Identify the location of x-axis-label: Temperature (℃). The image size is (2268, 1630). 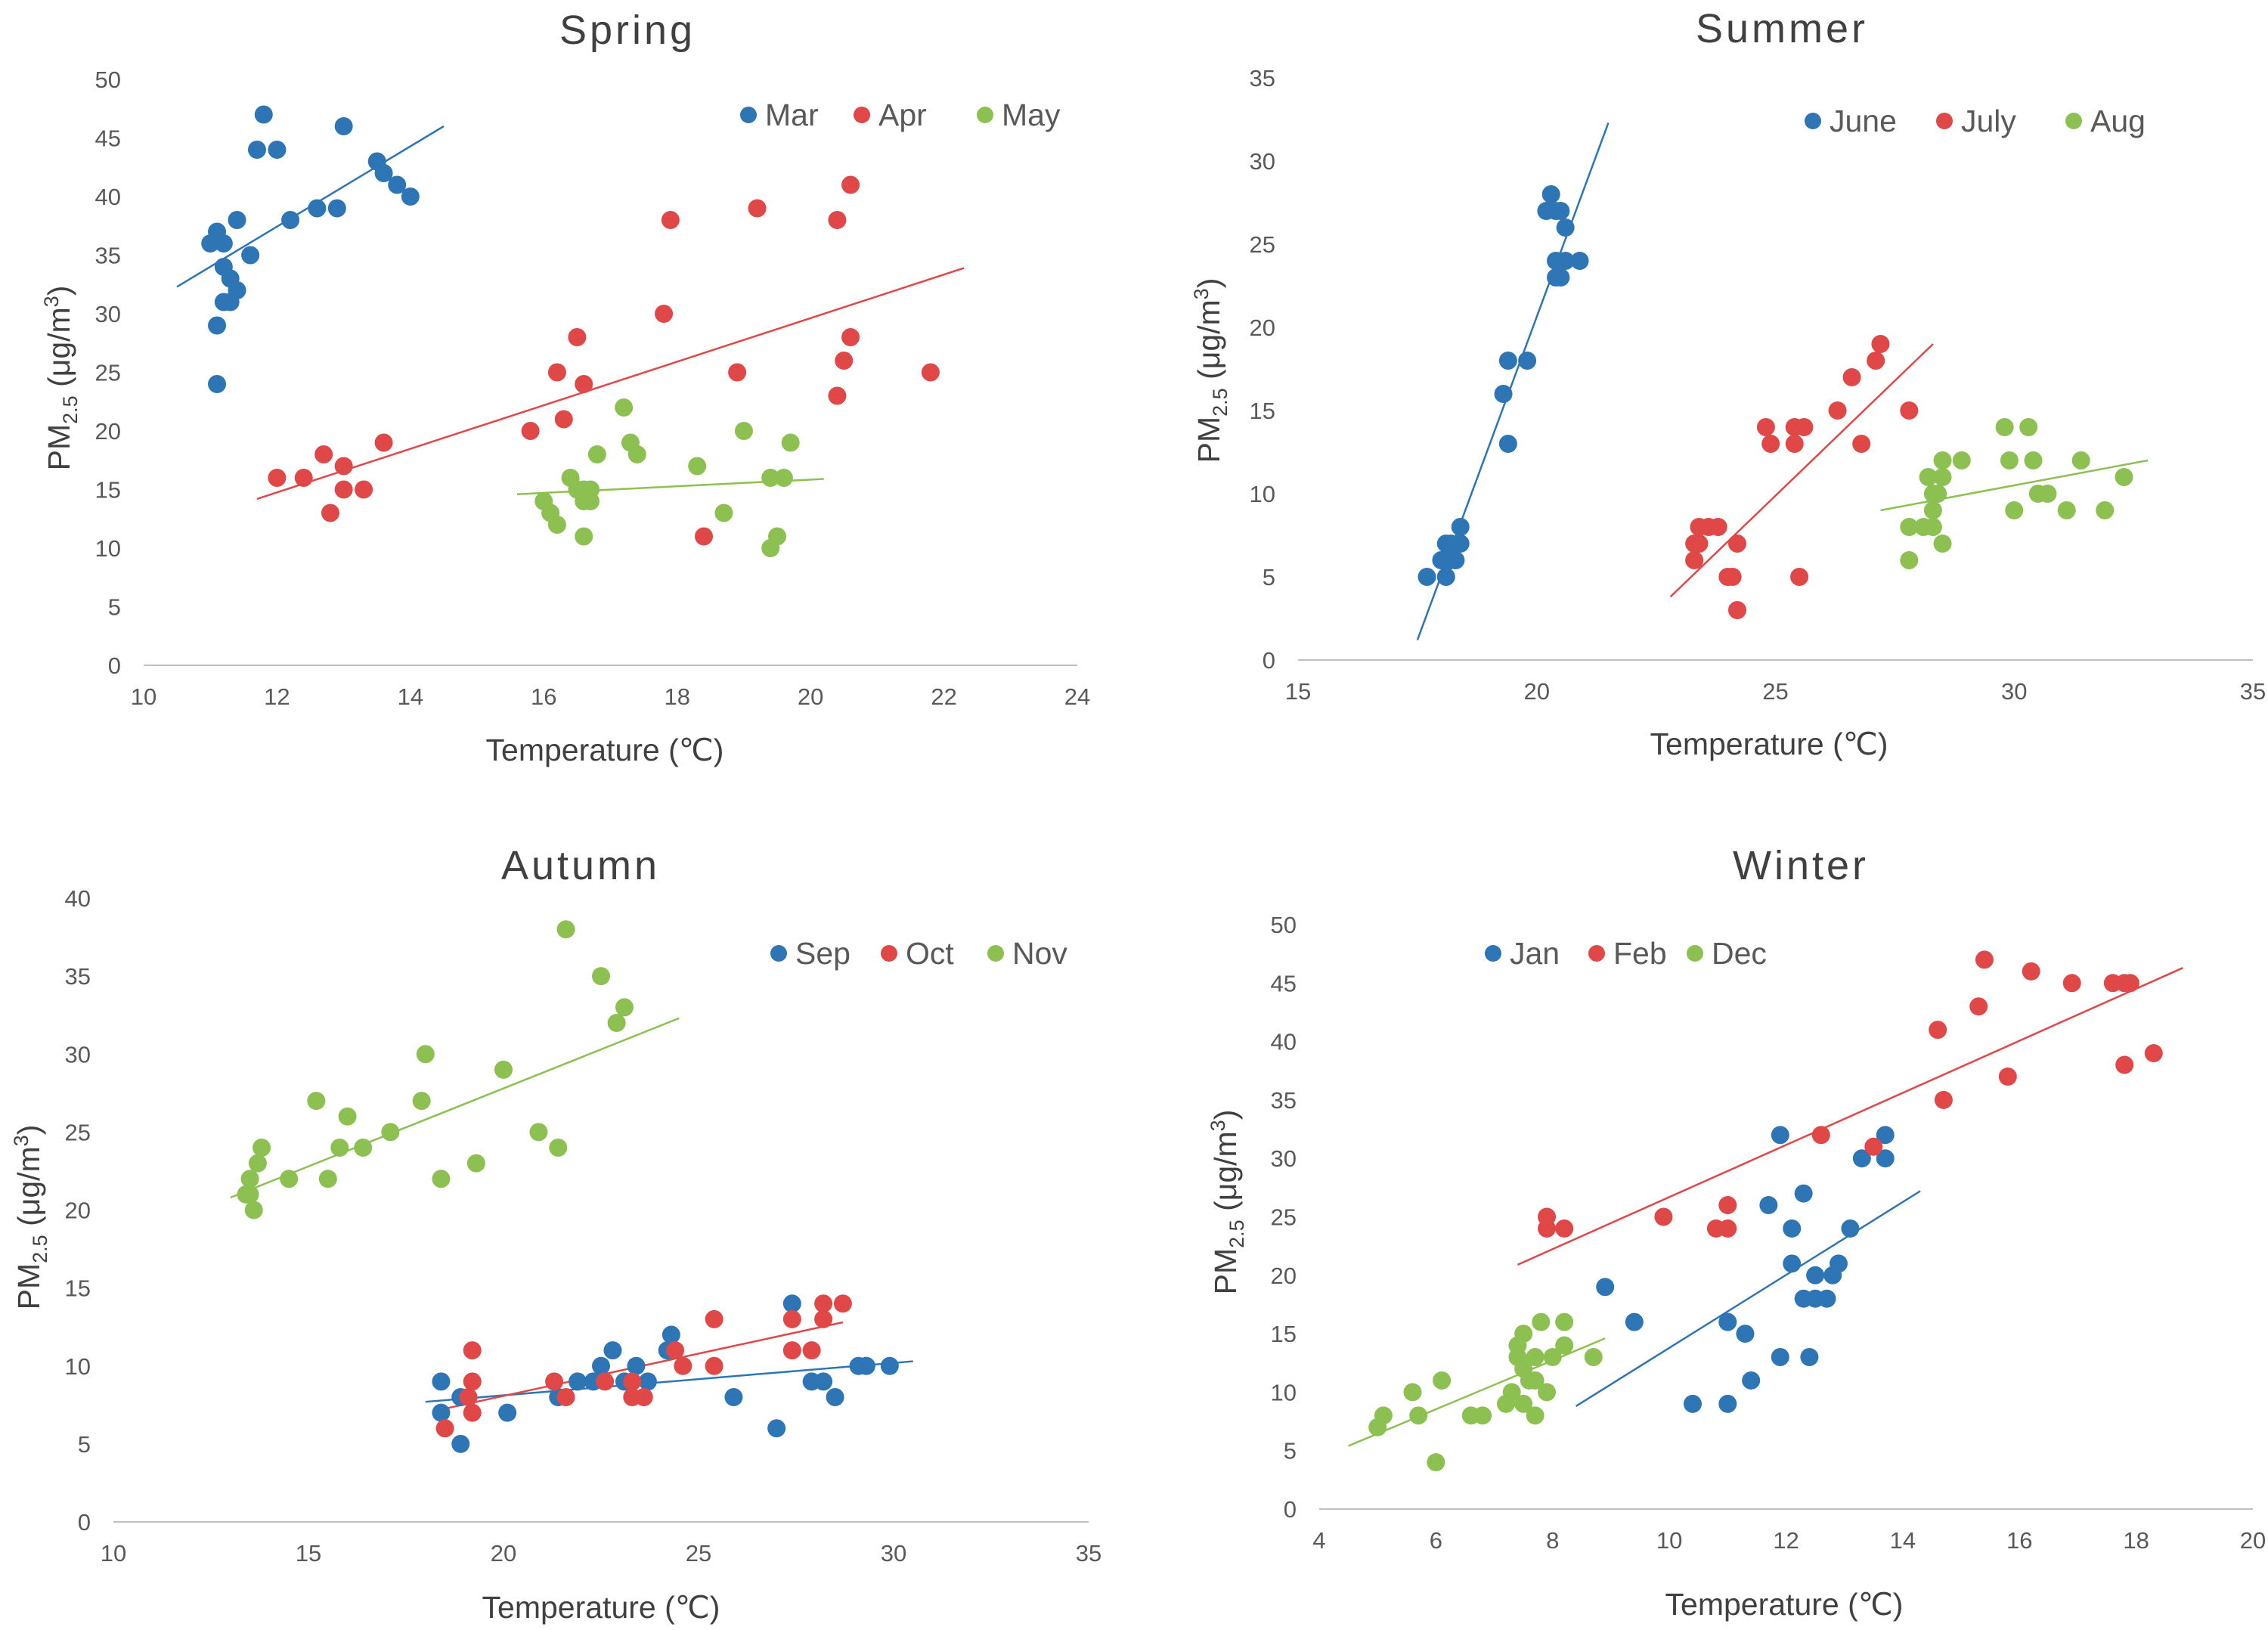
(601, 1607).